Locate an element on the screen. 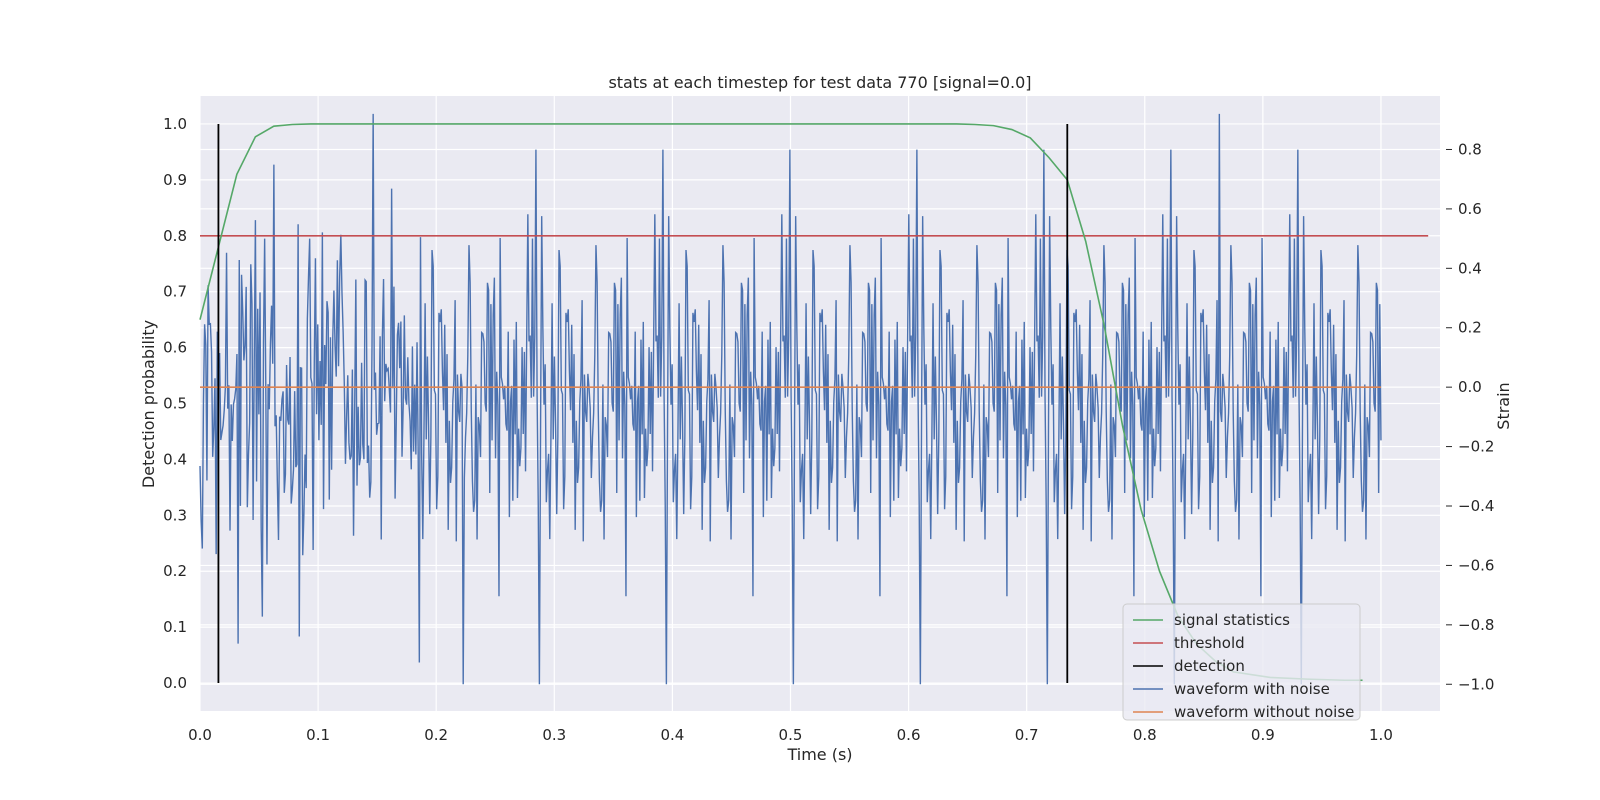 This screenshot has height=800, width=1600. y-tick-label-left: 0.4 is located at coordinates (175, 459).